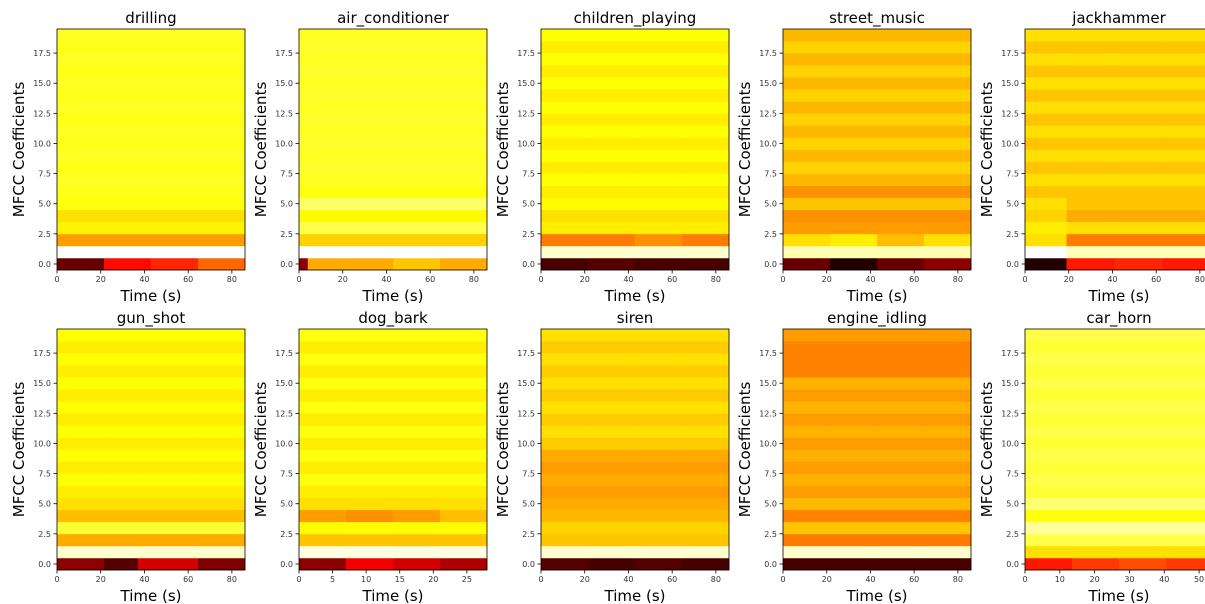 This screenshot has width=1205, height=604. Describe the element at coordinates (144, 279) in the screenshot. I see `x-tick-label: 40` at that location.